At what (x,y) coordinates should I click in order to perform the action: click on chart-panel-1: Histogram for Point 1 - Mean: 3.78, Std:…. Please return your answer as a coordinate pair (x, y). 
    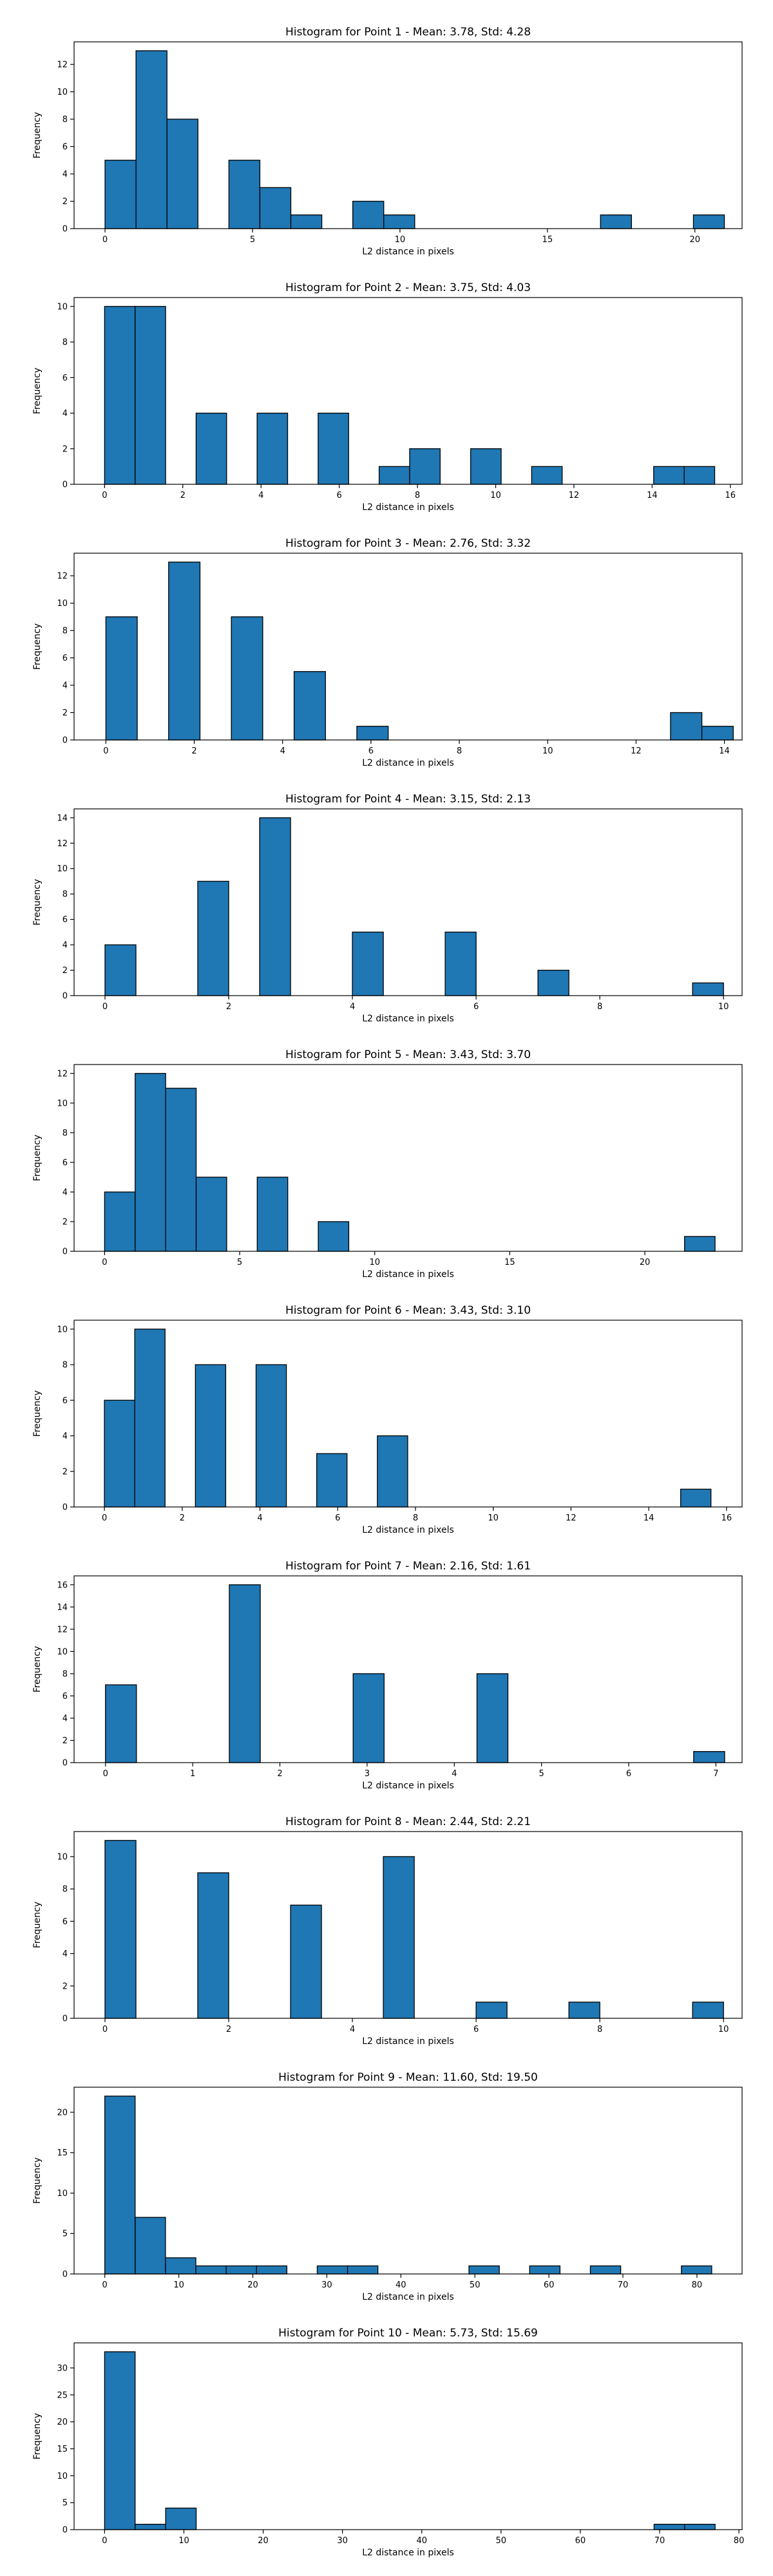
    Looking at the image, I should click on (387, 141).